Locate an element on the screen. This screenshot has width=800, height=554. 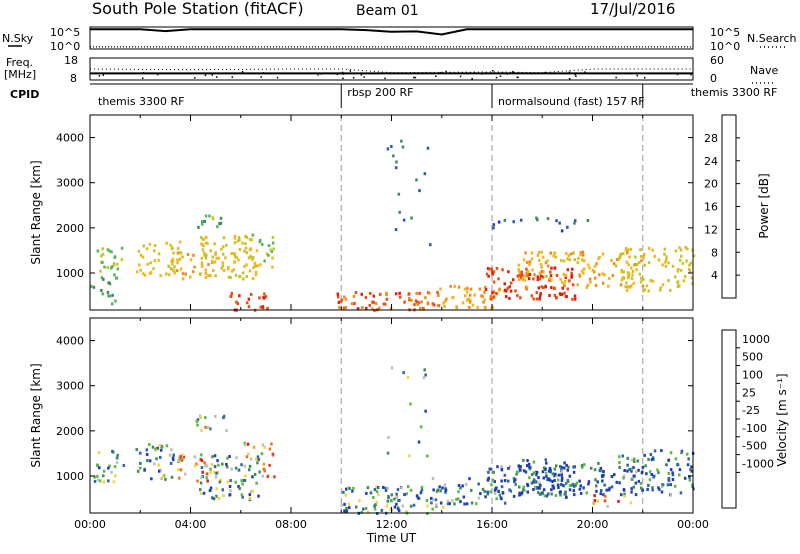
colorbar-tick-label: -500 is located at coordinates (754, 446).